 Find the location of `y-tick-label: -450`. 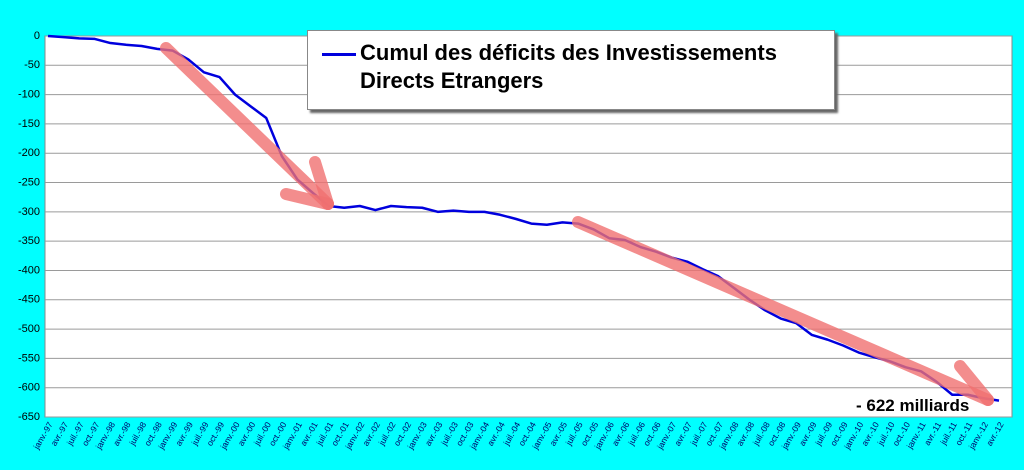

y-tick-label: -450 is located at coordinates (29, 300).